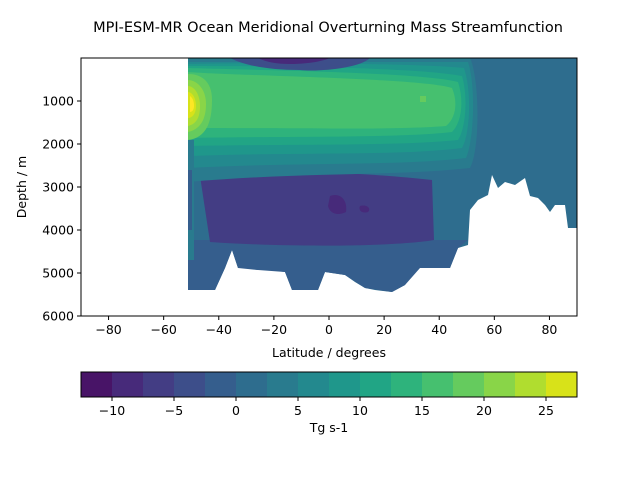 The height and width of the screenshot is (480, 640). I want to click on y-tick-label: 6000, so click(58, 316).